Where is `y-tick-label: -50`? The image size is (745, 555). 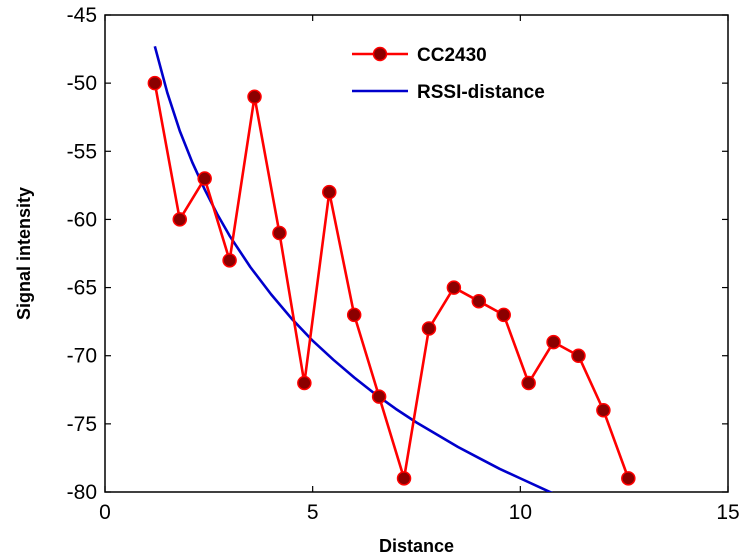 y-tick-label: -50 is located at coordinates (82, 83).